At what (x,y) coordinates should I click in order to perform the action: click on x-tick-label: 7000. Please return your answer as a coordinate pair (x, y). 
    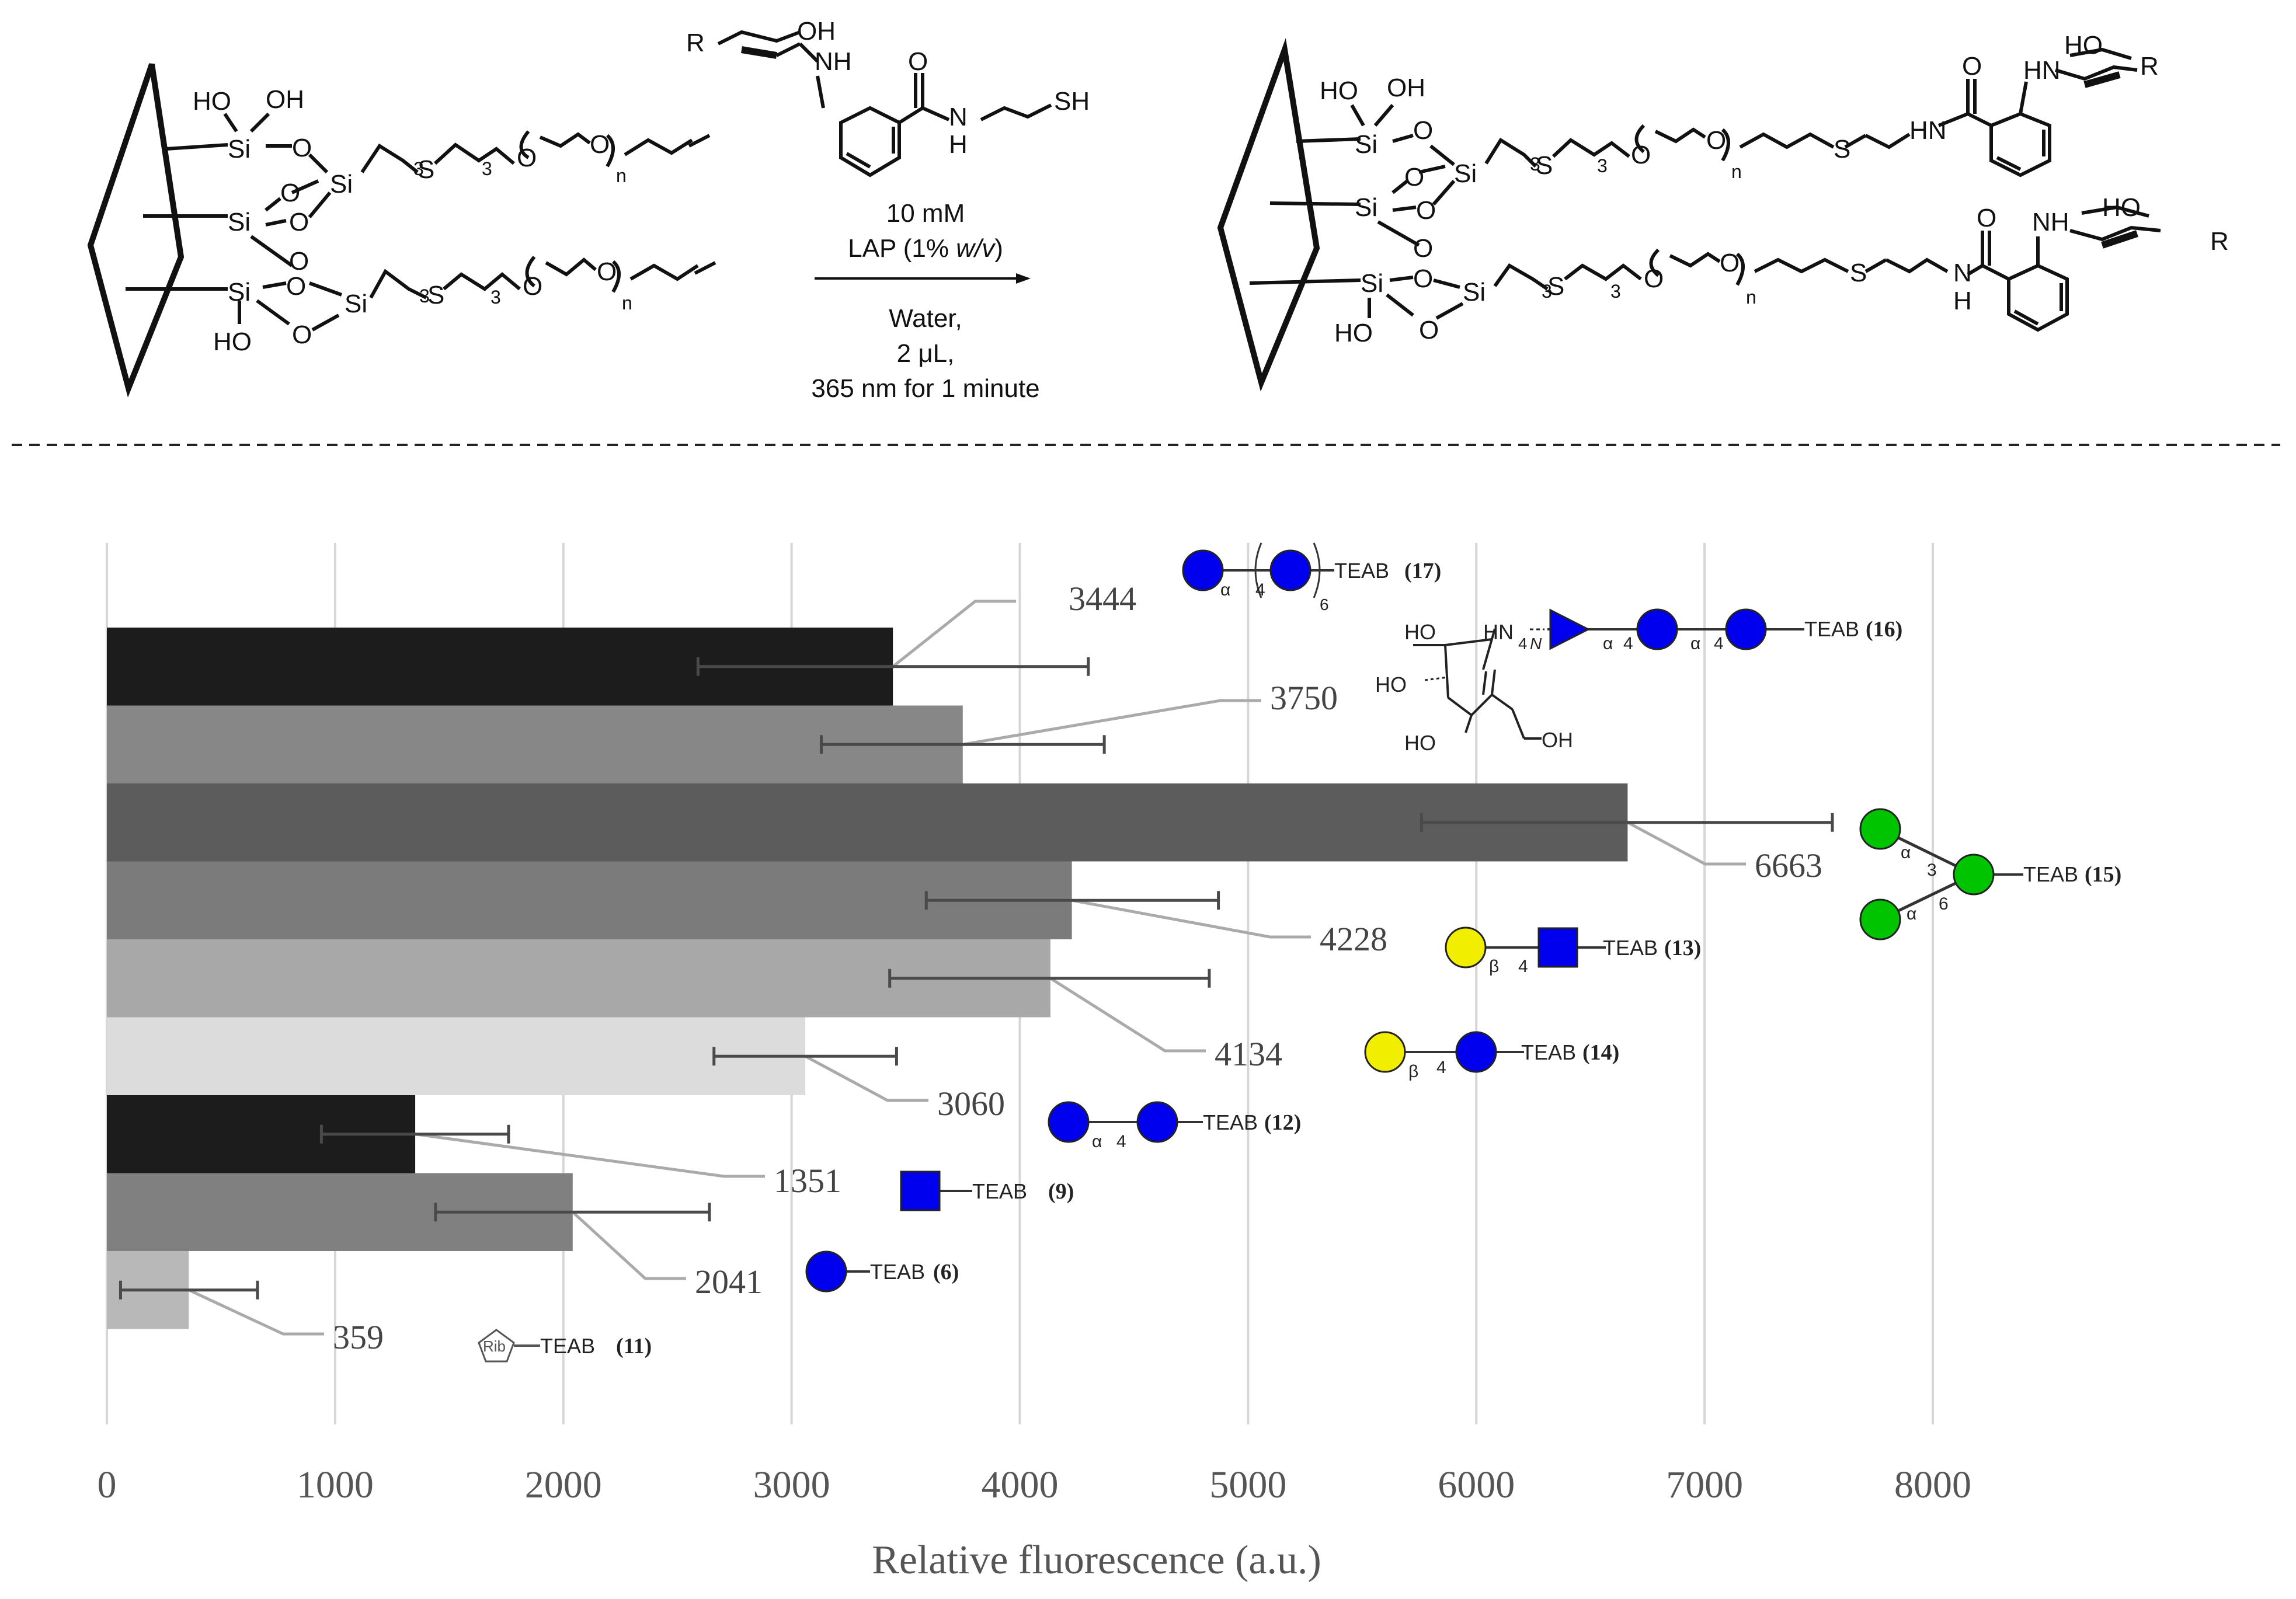
    Looking at the image, I should click on (1705, 1485).